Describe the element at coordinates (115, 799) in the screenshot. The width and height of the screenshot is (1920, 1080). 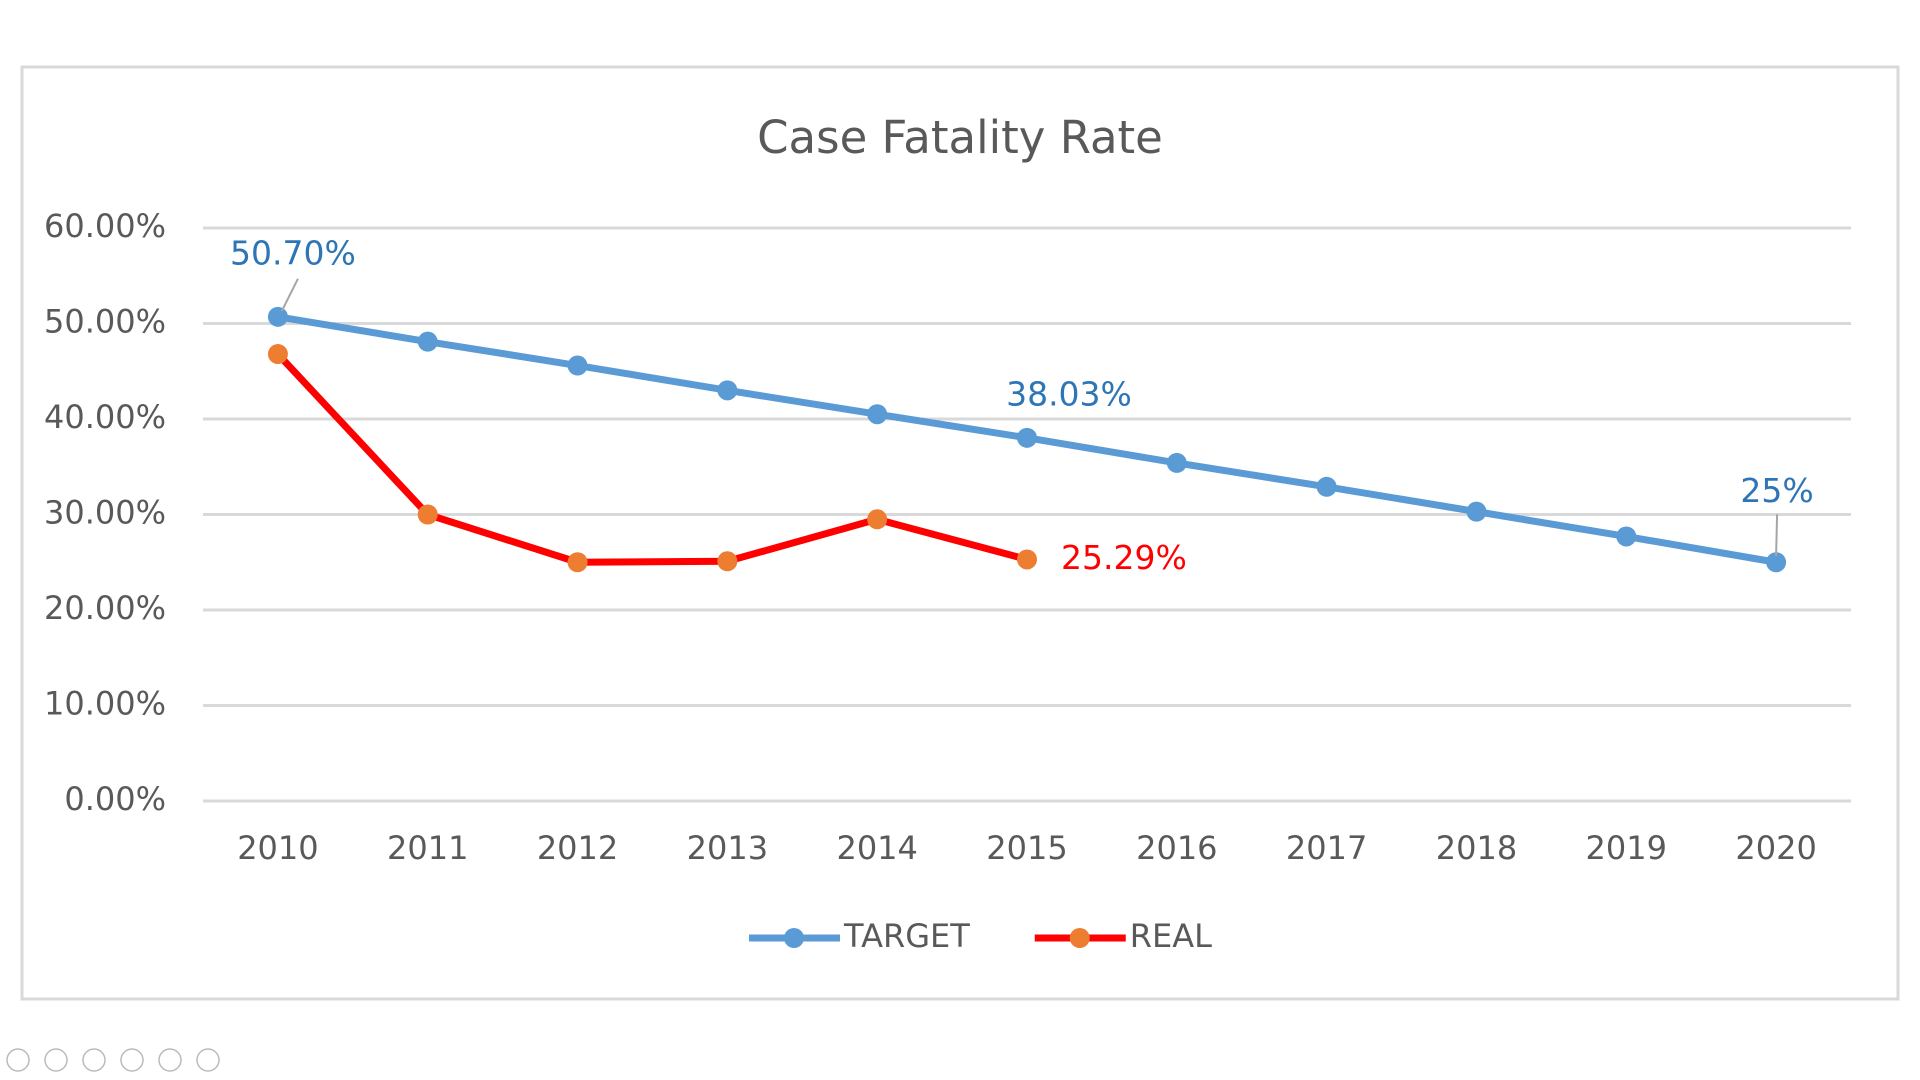
I see `y-tick-label: 0.00%` at that location.